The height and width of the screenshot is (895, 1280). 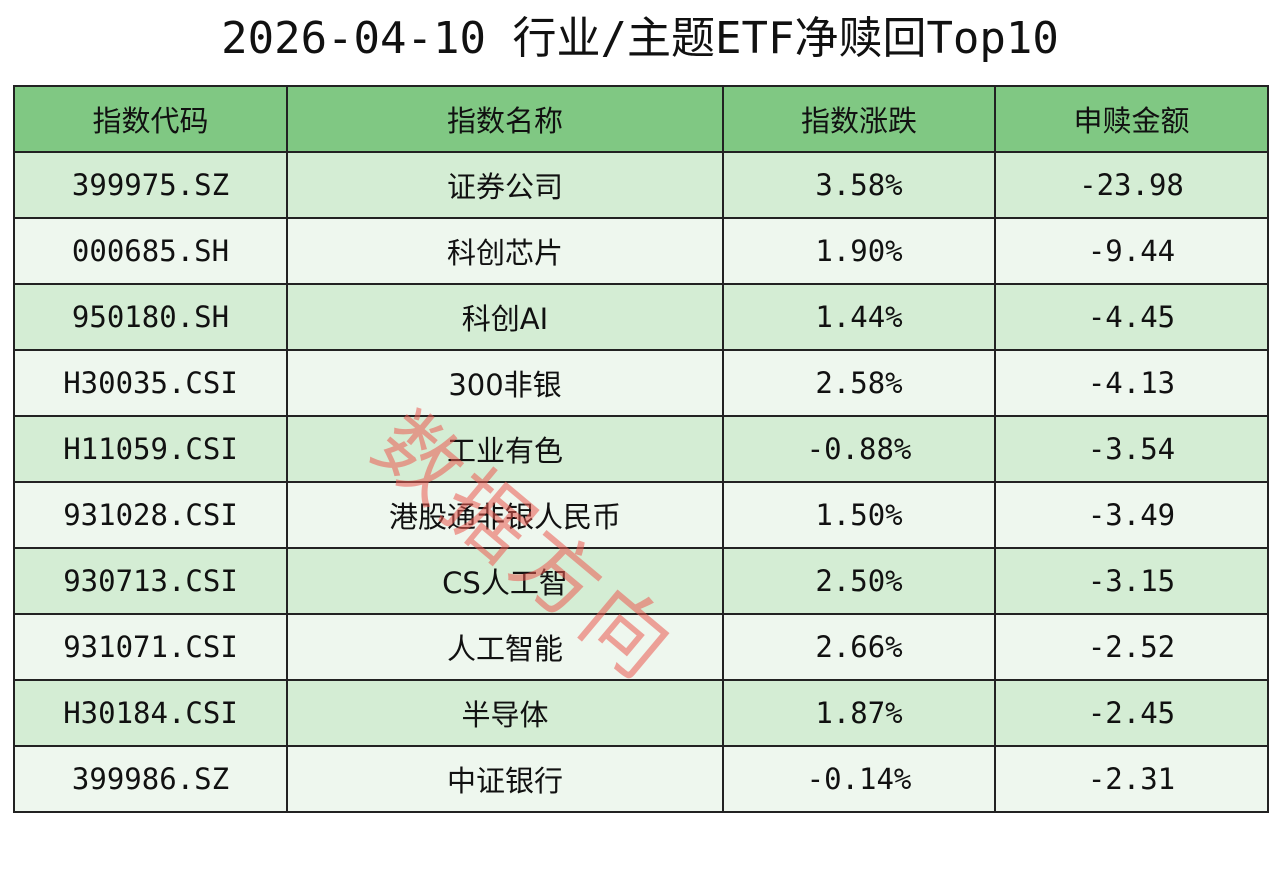 I want to click on cell-amount: -2.45, so click(x=1131, y=713).